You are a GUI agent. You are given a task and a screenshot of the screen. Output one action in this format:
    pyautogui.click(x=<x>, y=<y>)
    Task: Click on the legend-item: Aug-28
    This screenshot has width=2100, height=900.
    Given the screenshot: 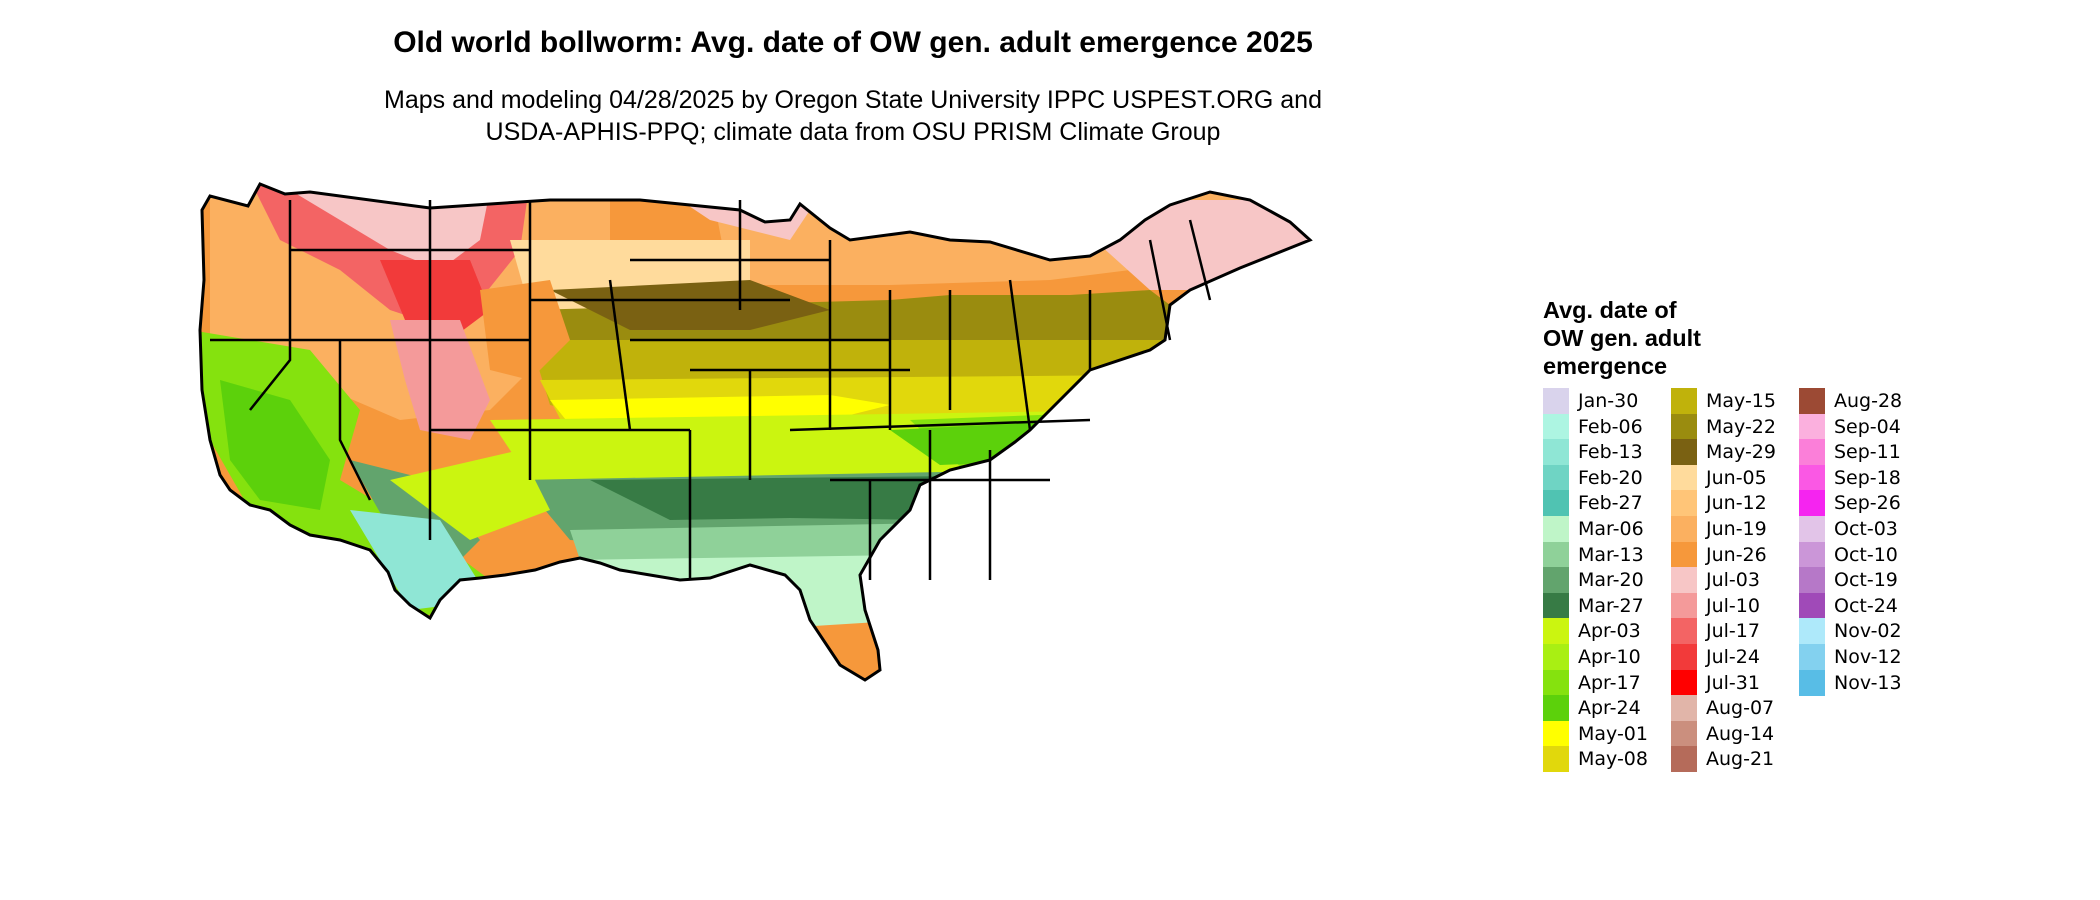 What is the action you would take?
    pyautogui.click(x=1864, y=401)
    